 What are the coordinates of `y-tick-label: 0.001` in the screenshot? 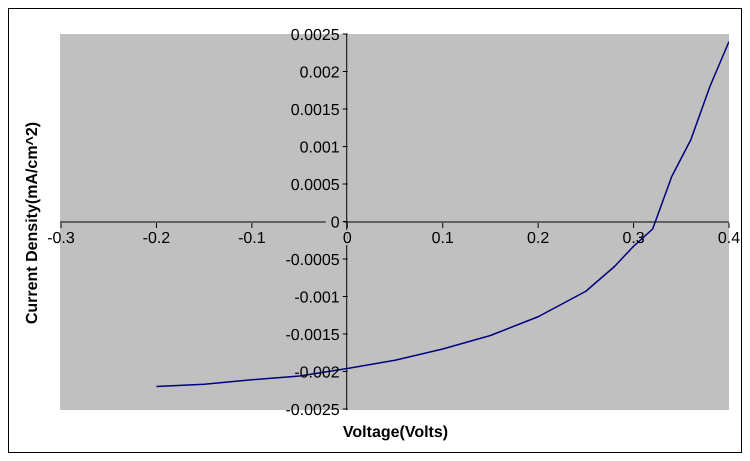 It's located at (320, 148).